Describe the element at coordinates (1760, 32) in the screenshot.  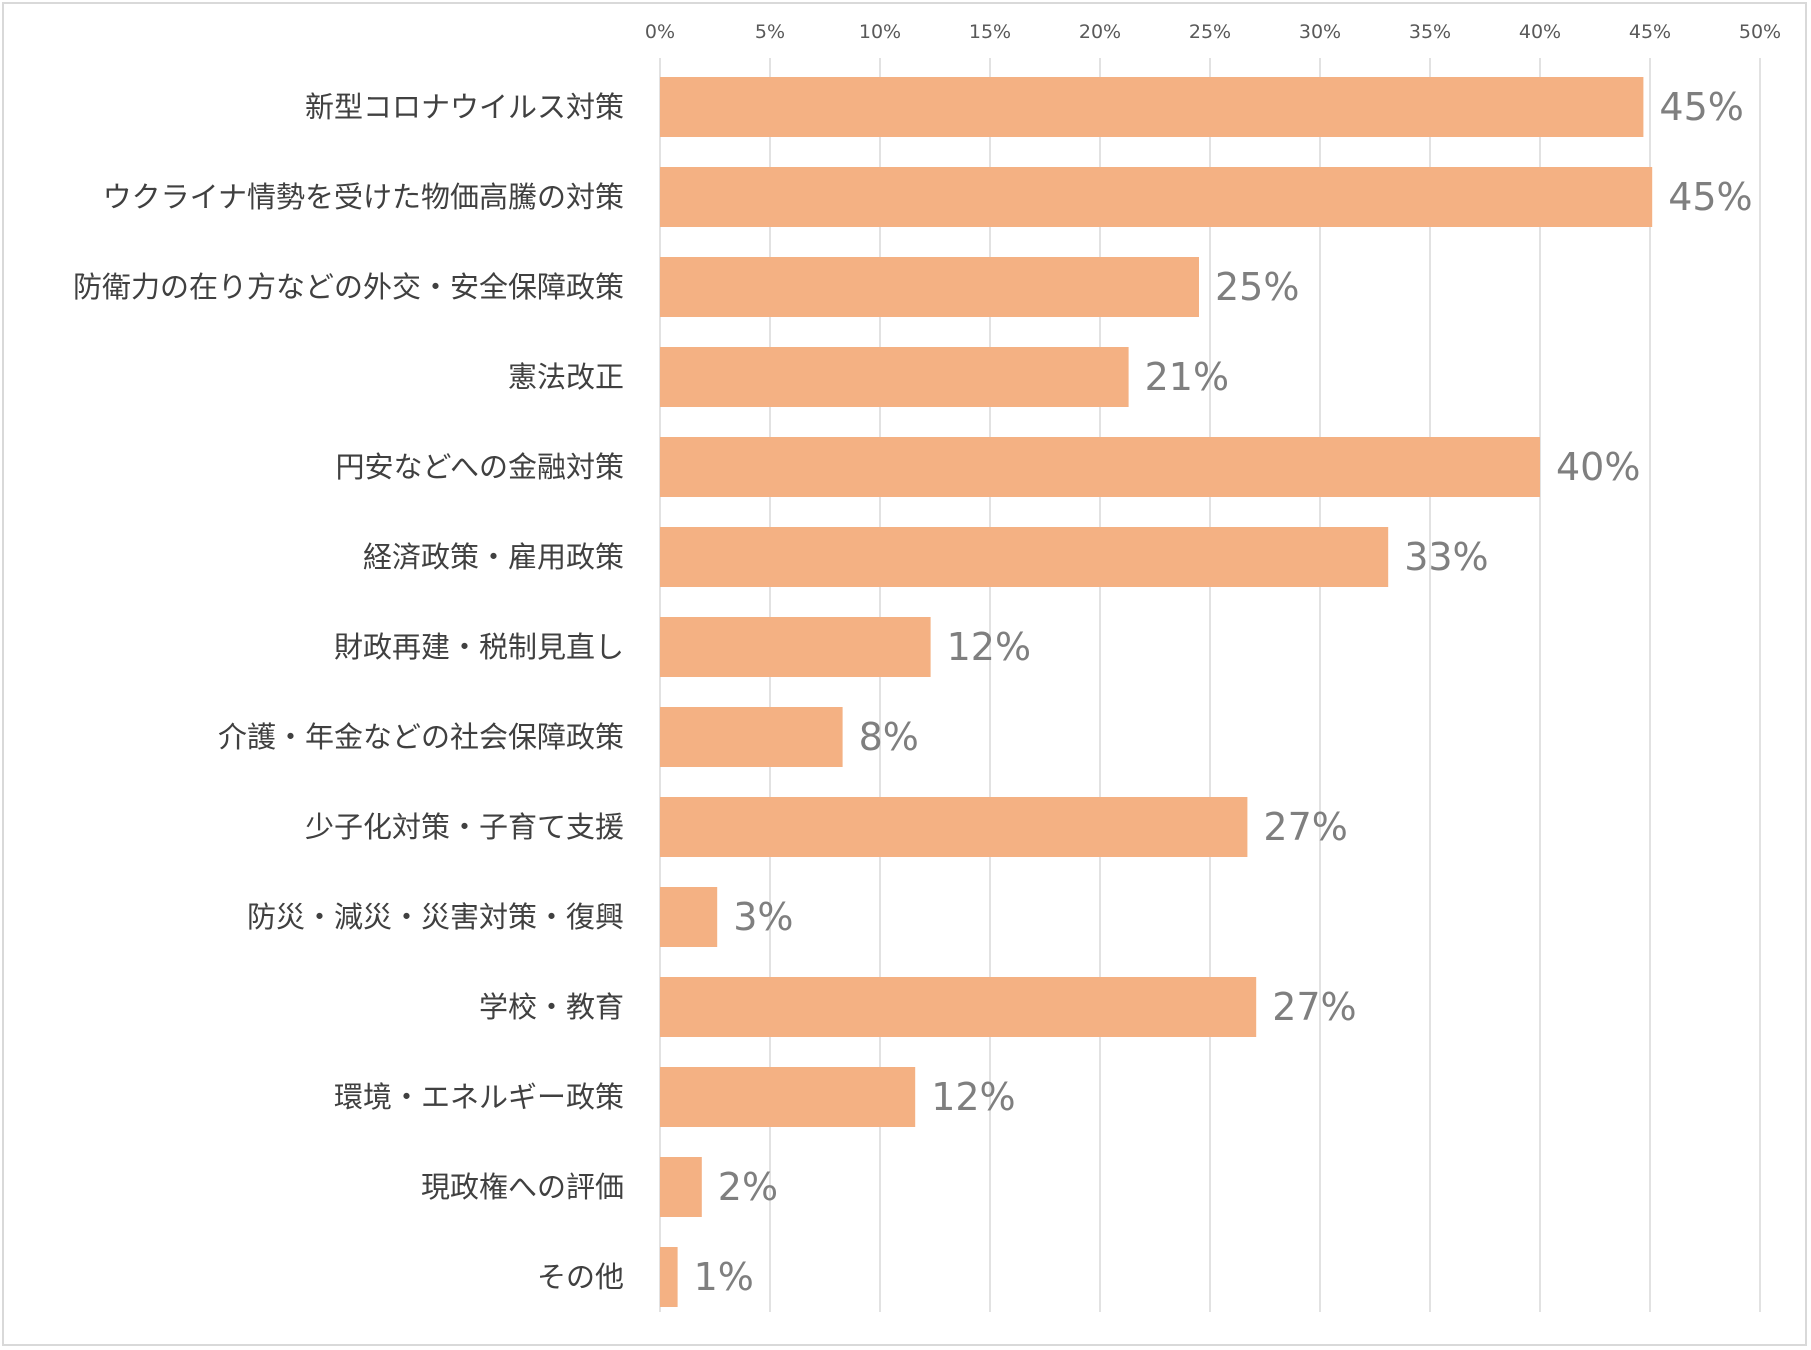
I see `x-tick-label: 50%` at that location.